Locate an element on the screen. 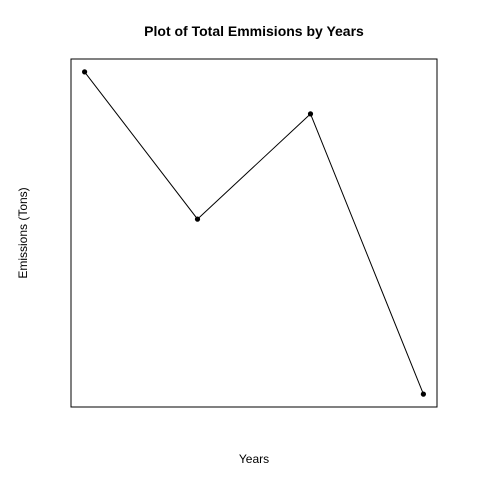 Image resolution: width=480 pixels, height=480 pixels. y-axis-label: Emissions (Tons) is located at coordinates (23, 232).